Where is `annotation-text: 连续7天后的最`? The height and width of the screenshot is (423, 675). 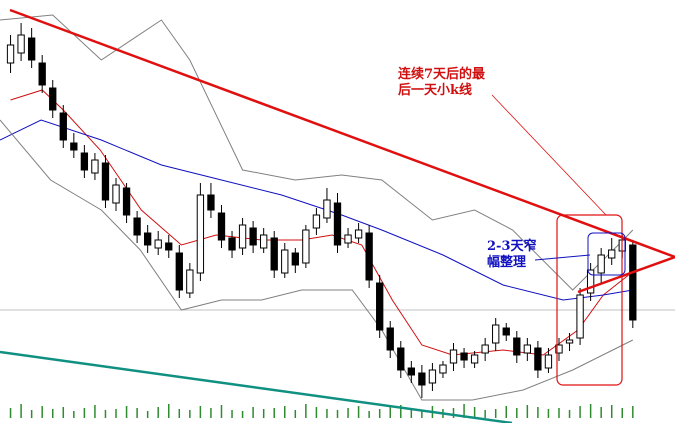
annotation-text: 连续7天后的最 is located at coordinates (442, 74).